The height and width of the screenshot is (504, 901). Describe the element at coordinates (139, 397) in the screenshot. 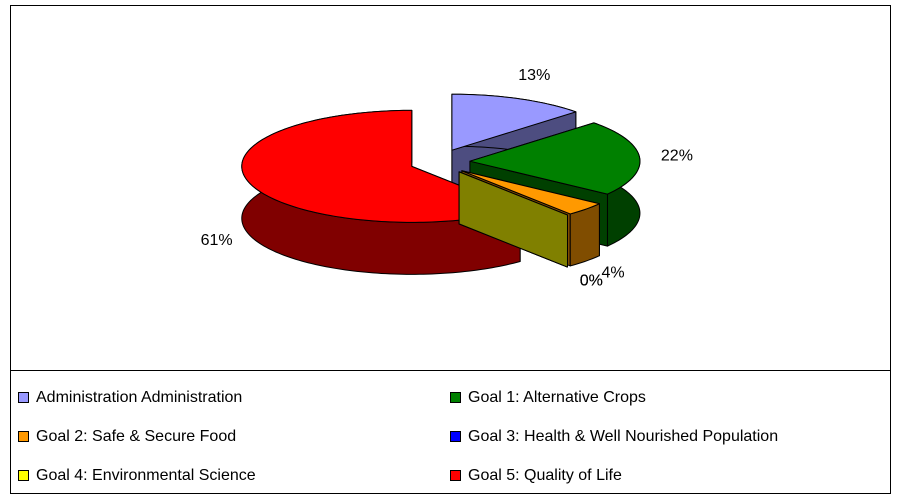

I see `legend-label: Administration Administration` at that location.